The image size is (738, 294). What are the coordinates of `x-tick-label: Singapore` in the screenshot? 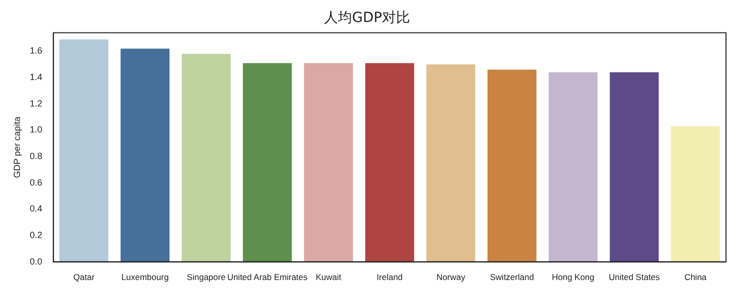 It's located at (206, 277).